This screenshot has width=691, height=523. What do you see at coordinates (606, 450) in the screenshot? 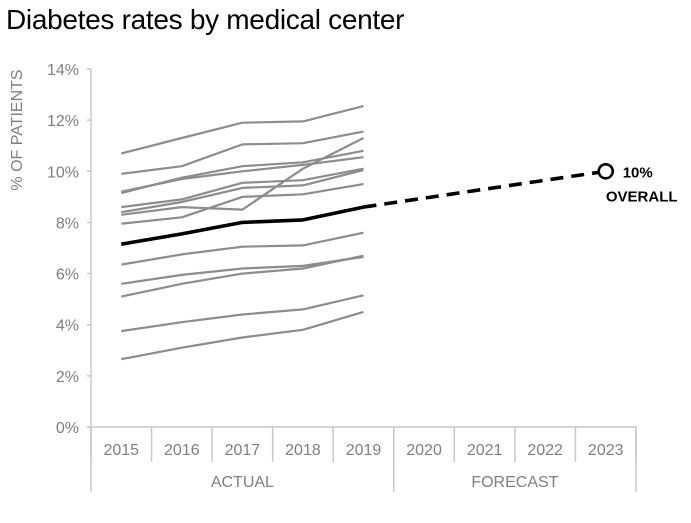
I see `x-tick-label: 2023` at bounding box center [606, 450].